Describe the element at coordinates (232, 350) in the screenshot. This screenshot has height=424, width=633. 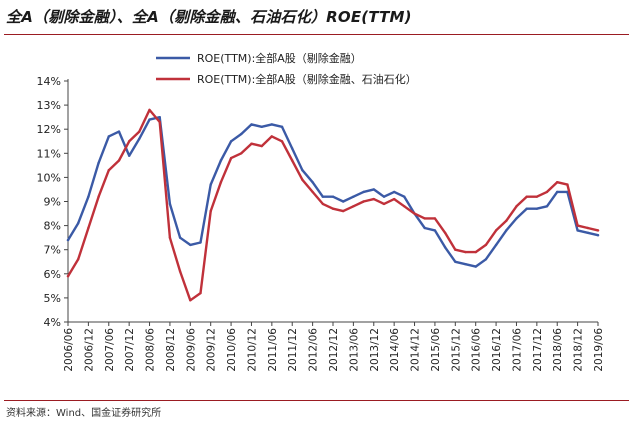
I see `x-tick-label: 2010/06` at that location.